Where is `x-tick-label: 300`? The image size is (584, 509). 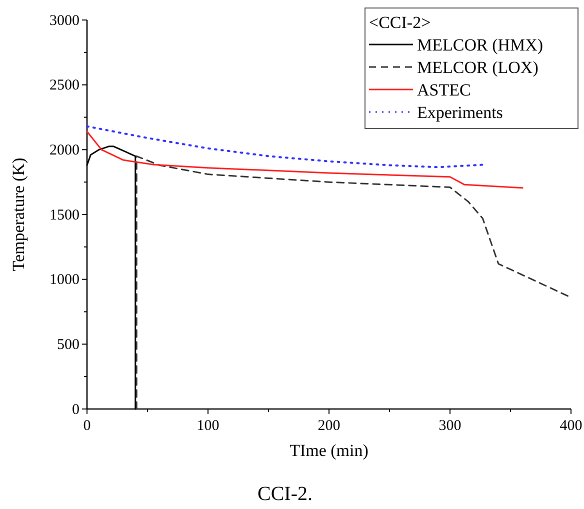 x-tick-label: 300 is located at coordinates (450, 426).